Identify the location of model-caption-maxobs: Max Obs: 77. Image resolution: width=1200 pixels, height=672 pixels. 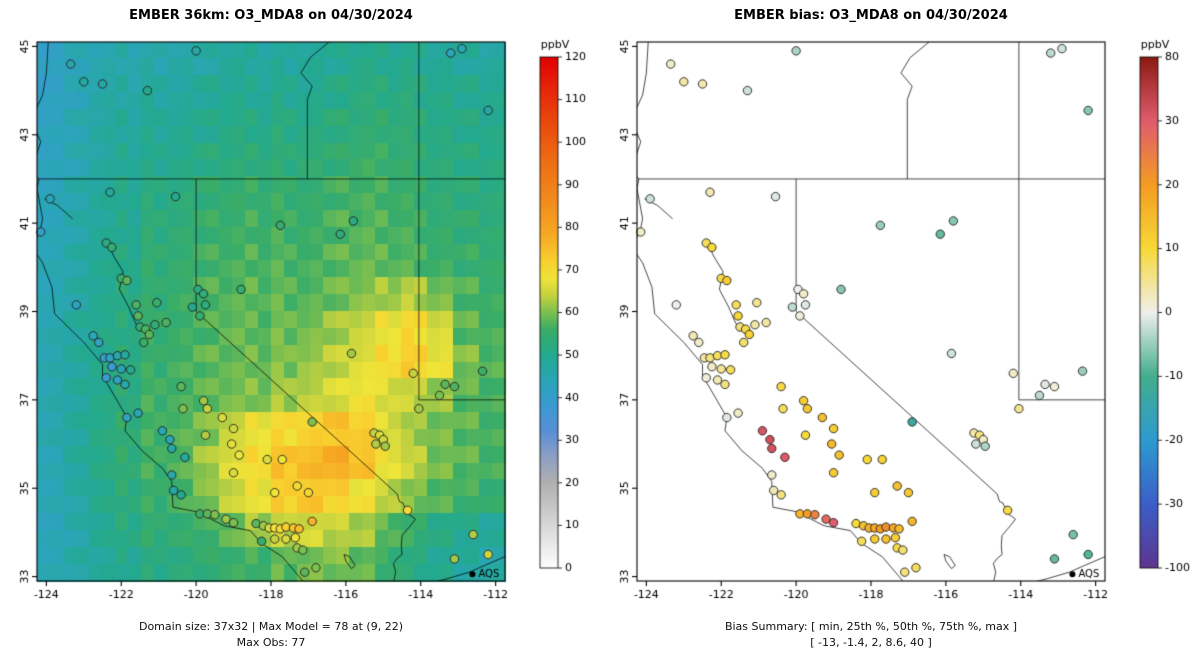
(271, 642).